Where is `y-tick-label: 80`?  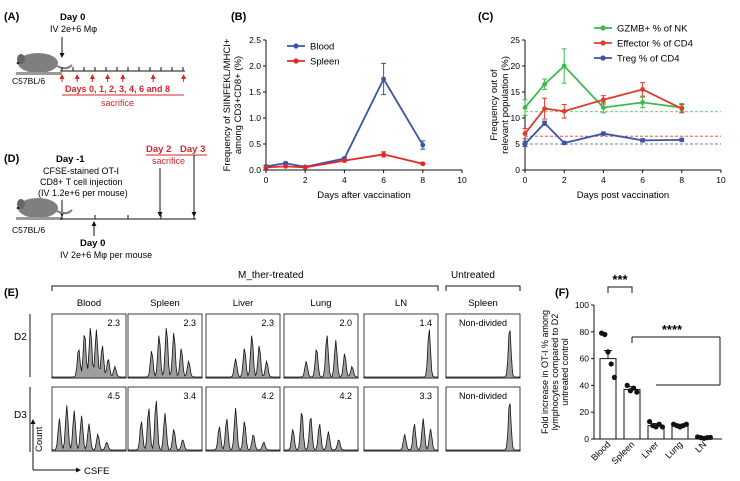 y-tick-label: 80 is located at coordinates (585, 332).